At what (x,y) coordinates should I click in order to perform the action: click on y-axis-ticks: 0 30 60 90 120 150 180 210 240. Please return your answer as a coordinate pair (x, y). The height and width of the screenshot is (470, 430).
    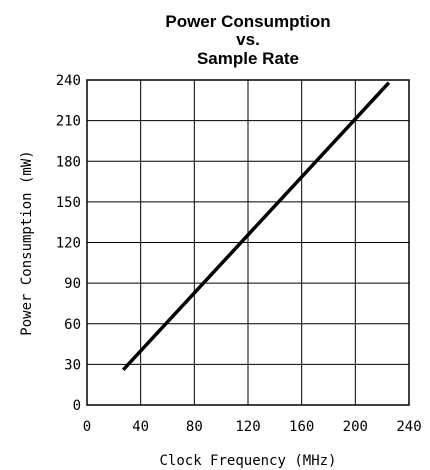
    Looking at the image, I should click on (68, 243).